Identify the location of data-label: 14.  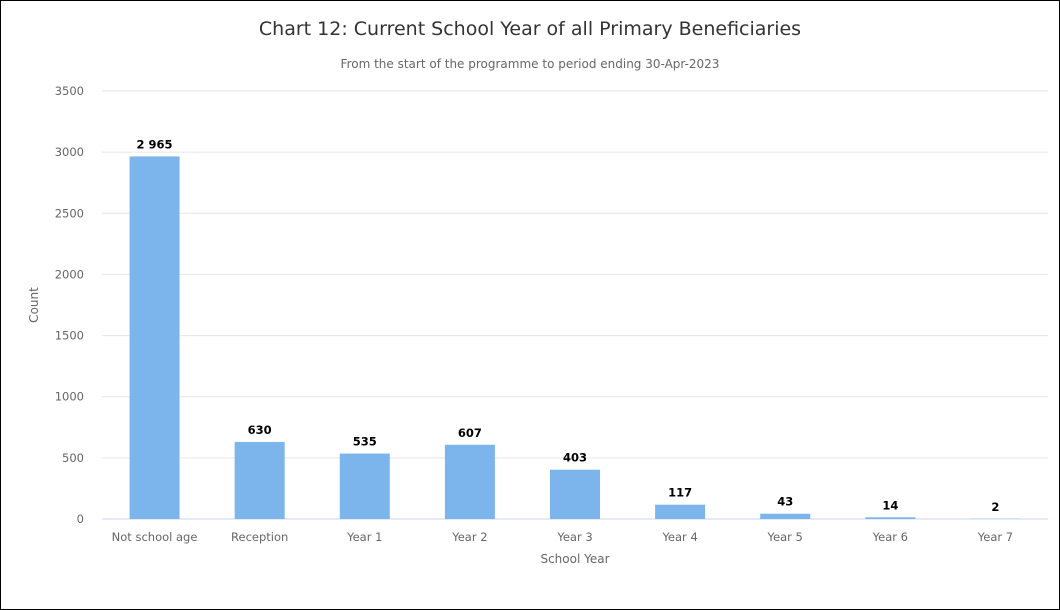
(890, 505).